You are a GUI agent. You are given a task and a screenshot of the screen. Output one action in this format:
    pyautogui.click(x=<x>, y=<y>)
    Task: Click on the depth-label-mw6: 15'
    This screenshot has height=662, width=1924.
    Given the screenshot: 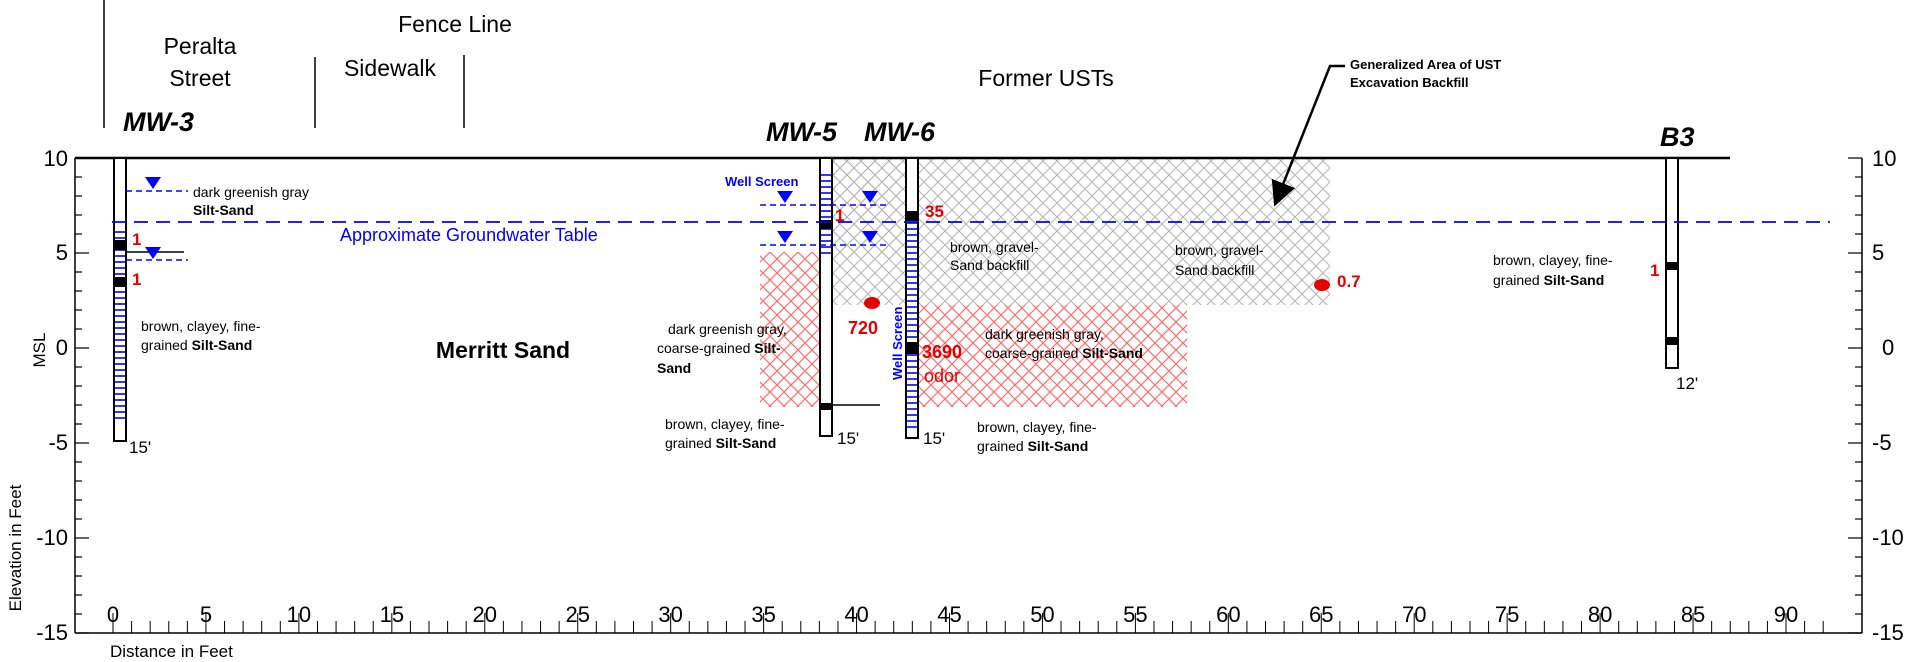 What is the action you would take?
    pyautogui.click(x=934, y=438)
    